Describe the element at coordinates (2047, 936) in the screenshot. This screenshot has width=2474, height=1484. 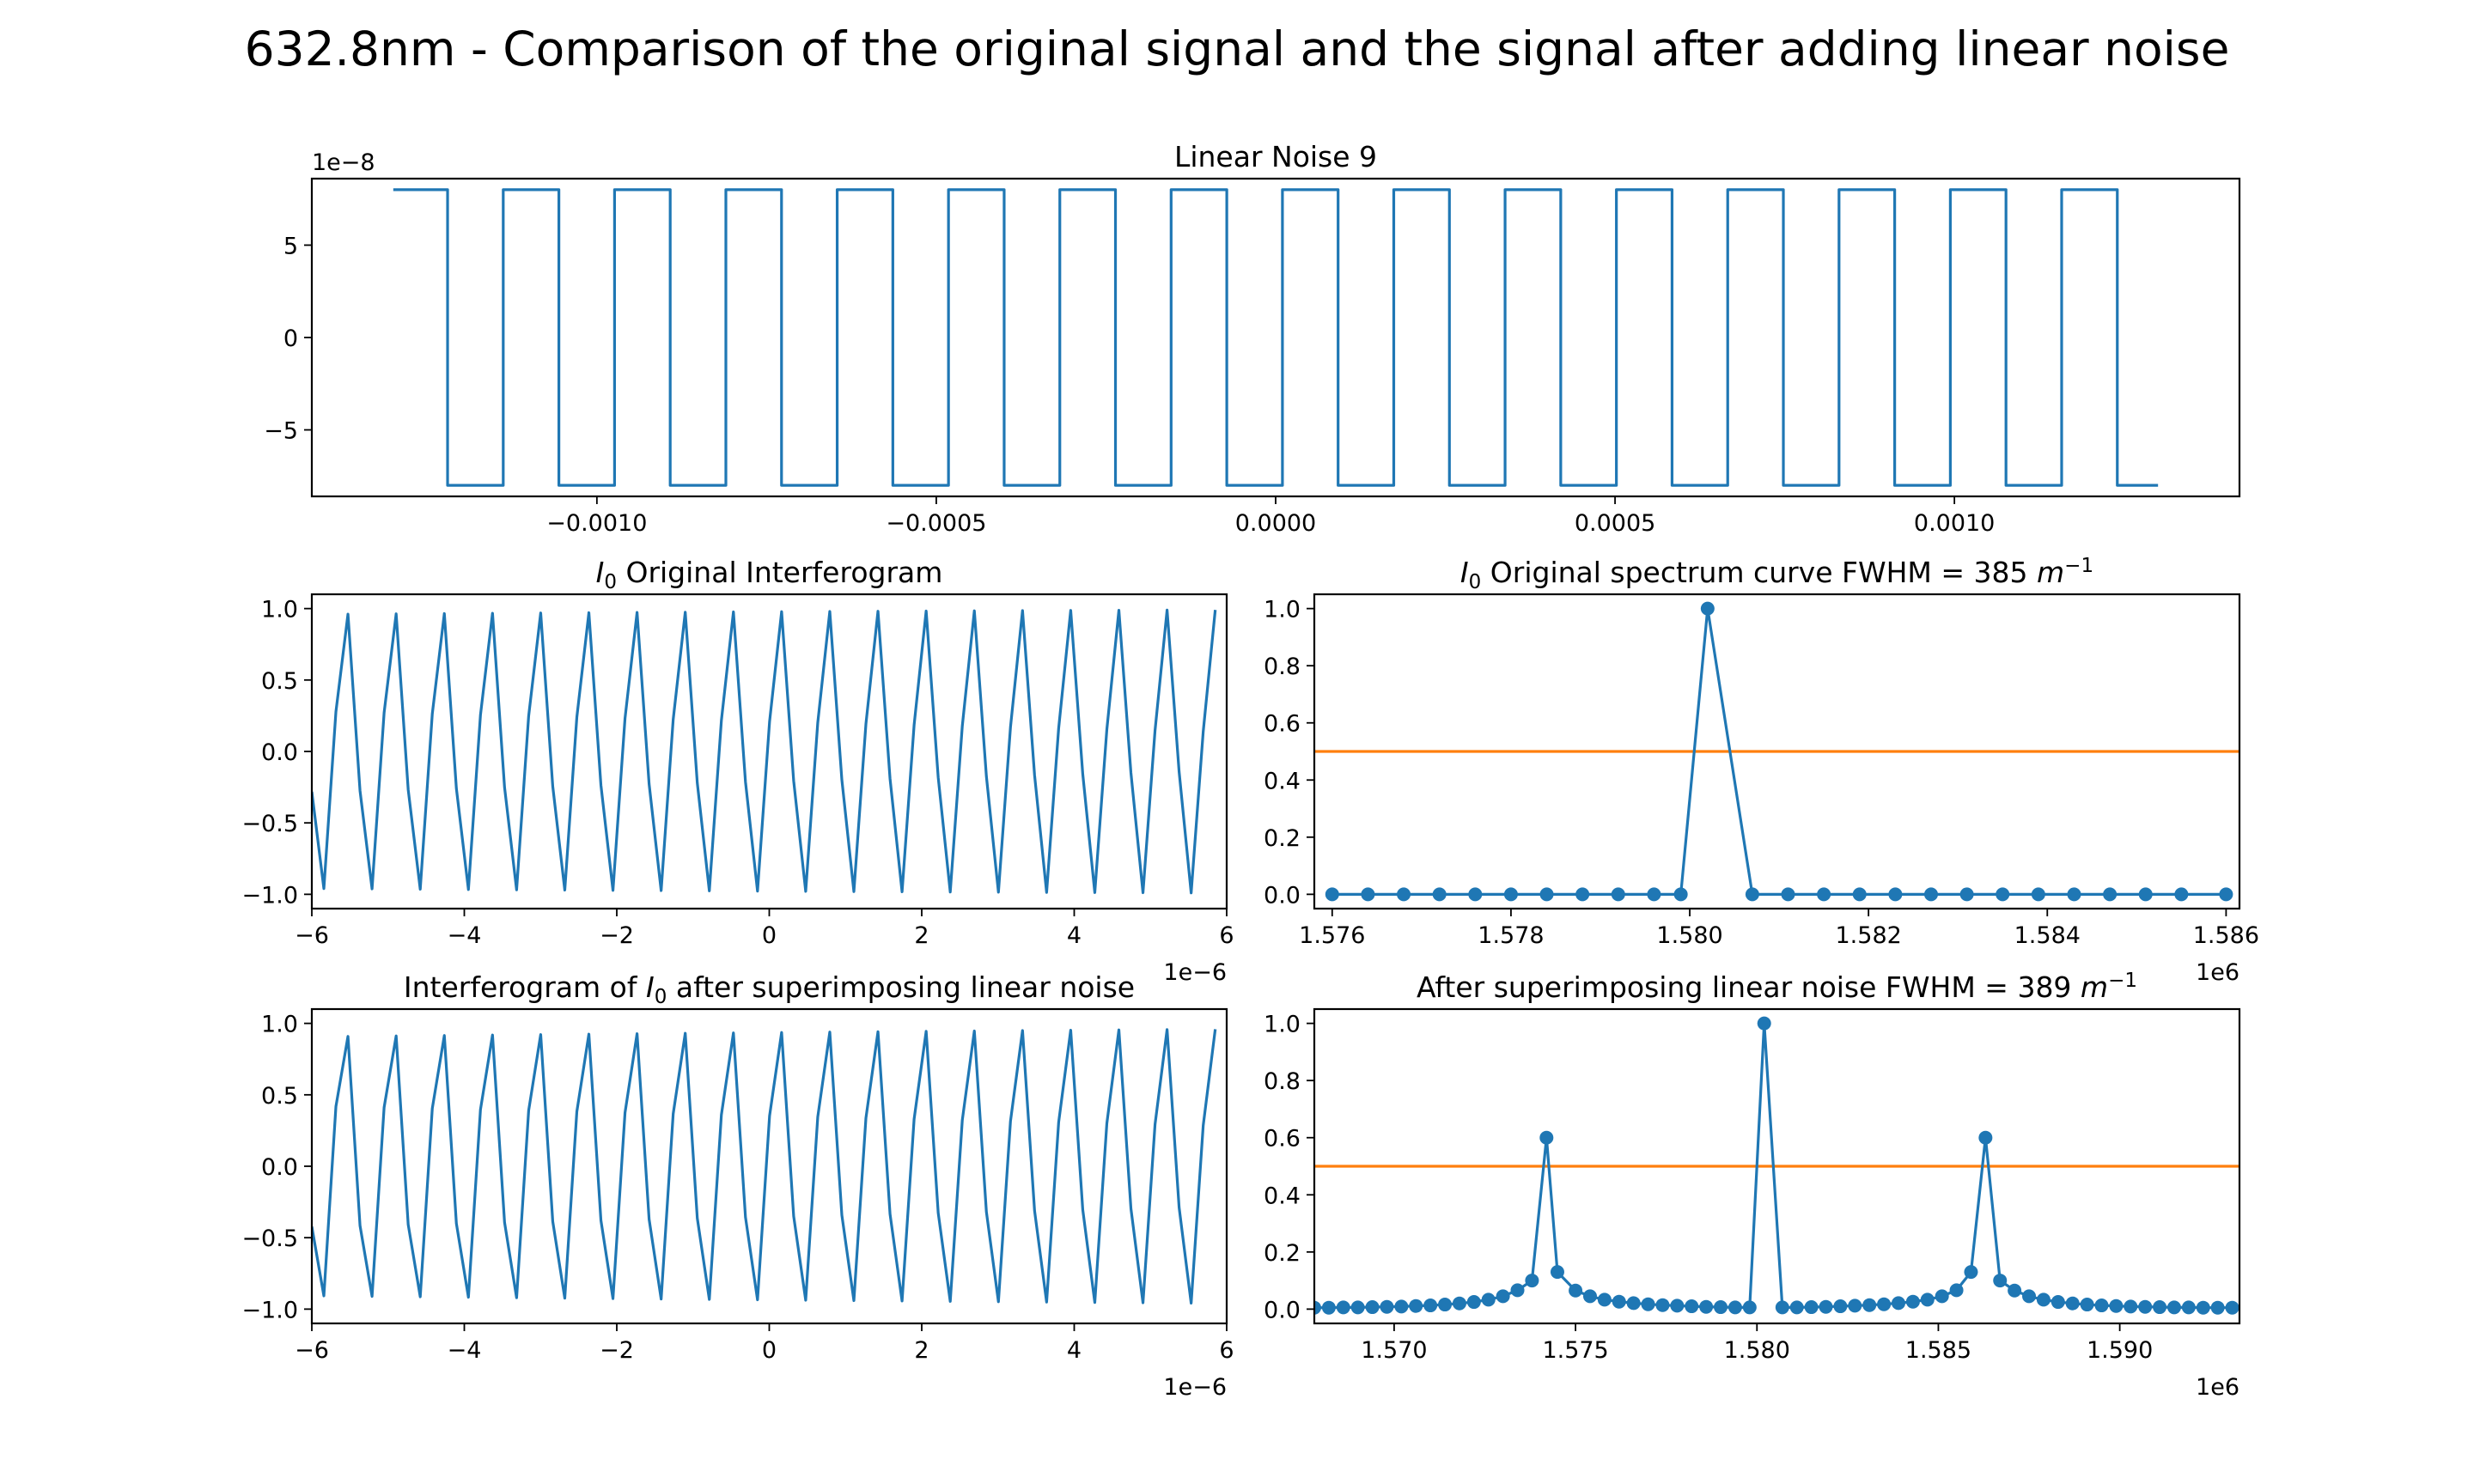
I see `x-tick-label: 1.584` at that location.